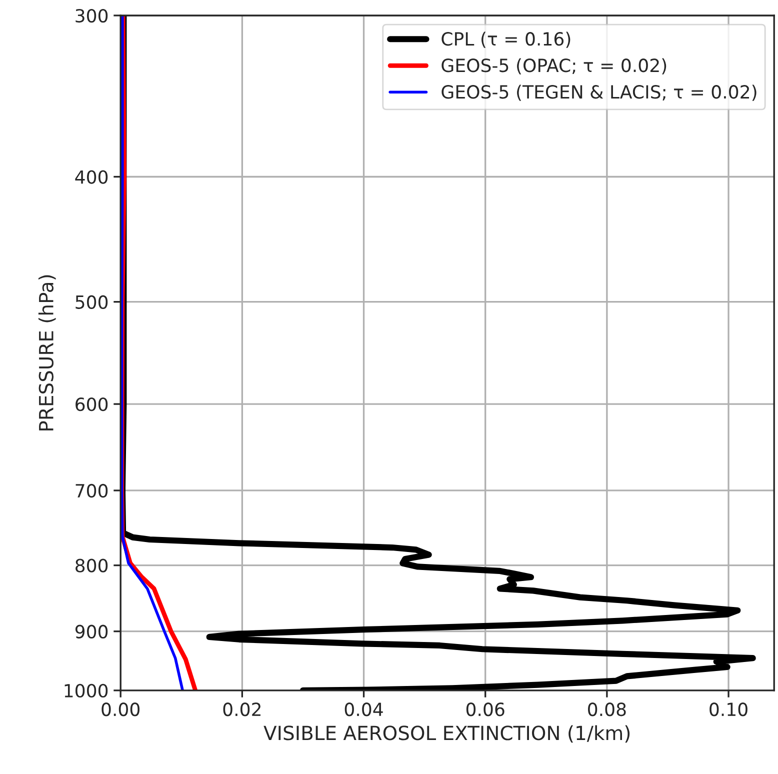 This screenshot has width=778, height=774. What do you see at coordinates (554, 66) in the screenshot?
I see `legend-label: GEOS-5 (OPAC; τ = 0.02)` at bounding box center [554, 66].